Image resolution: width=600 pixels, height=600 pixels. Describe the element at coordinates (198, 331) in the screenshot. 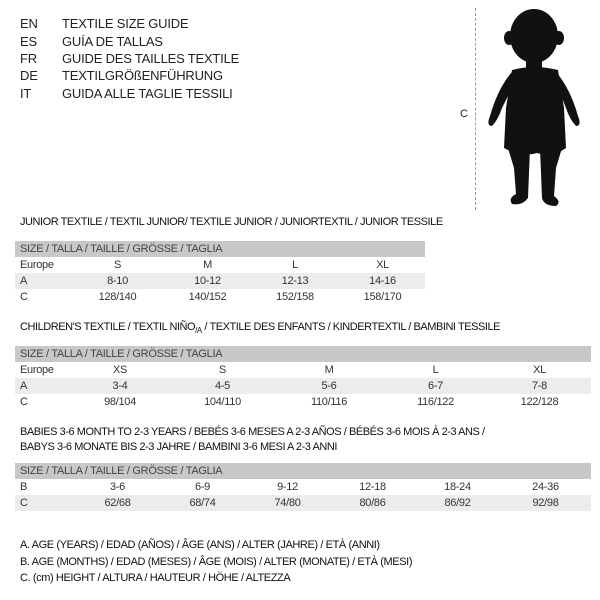

I see `title-subscript: /A` at that location.